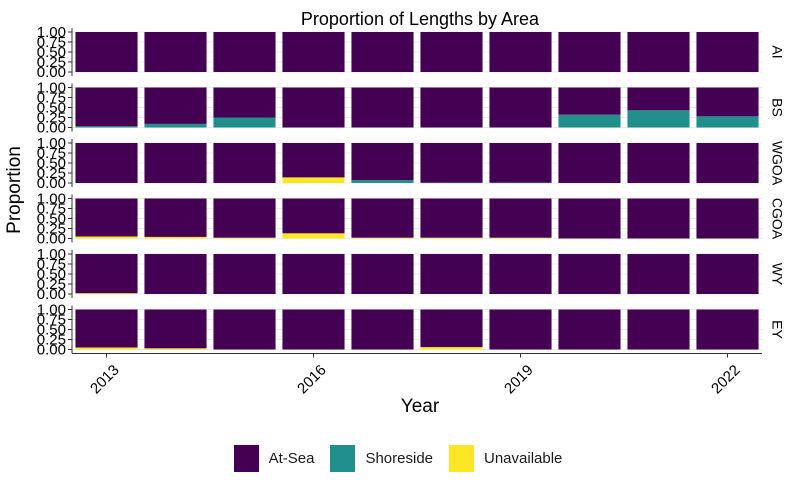 The height and width of the screenshot is (497, 796). What do you see at coordinates (175, 105) in the screenshot?
I see `bar-bs-2014-at-sea` at bounding box center [175, 105].